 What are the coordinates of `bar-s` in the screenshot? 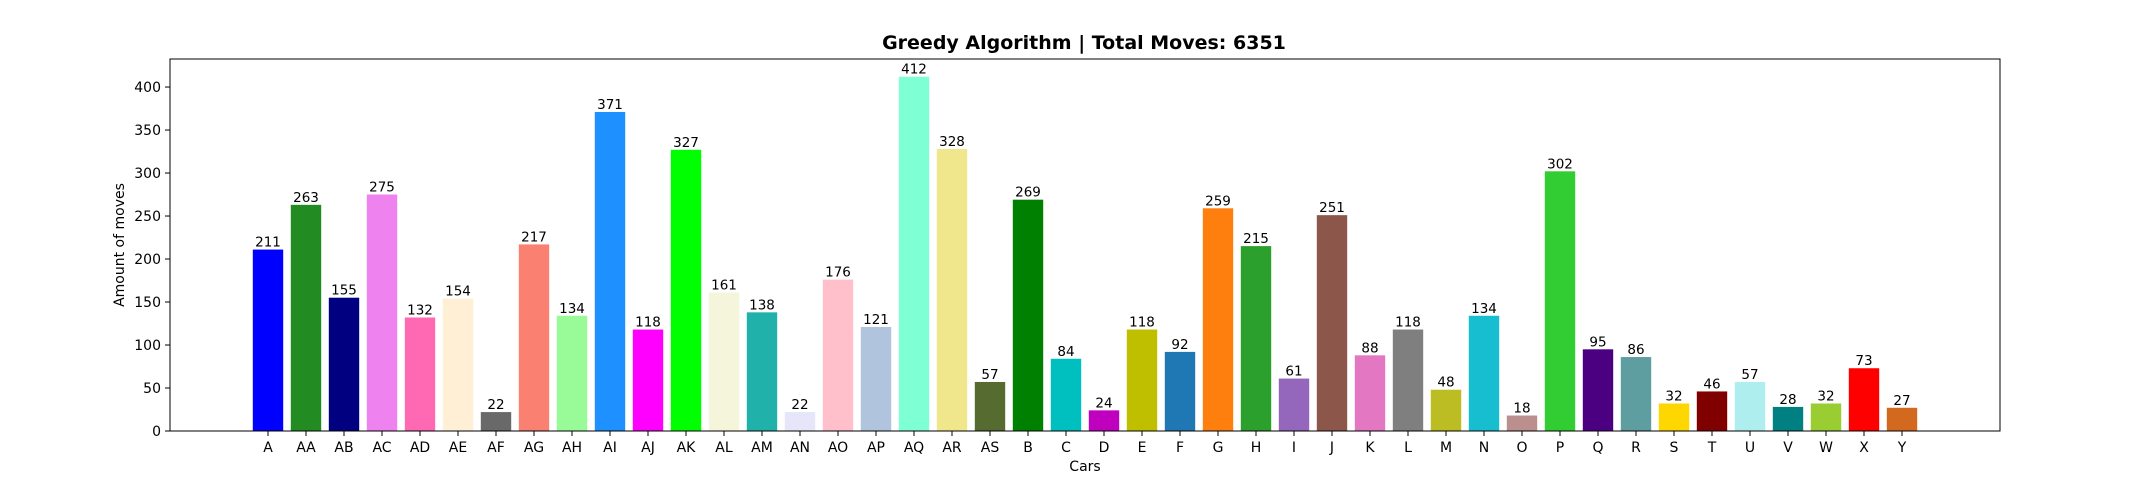 It's located at (1674, 417).